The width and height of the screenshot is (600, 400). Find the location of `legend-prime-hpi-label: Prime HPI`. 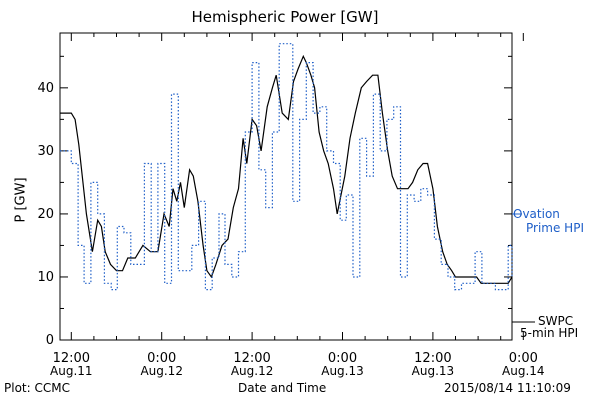

legend-prime-hpi-label: Prime HPI is located at coordinates (555, 228).